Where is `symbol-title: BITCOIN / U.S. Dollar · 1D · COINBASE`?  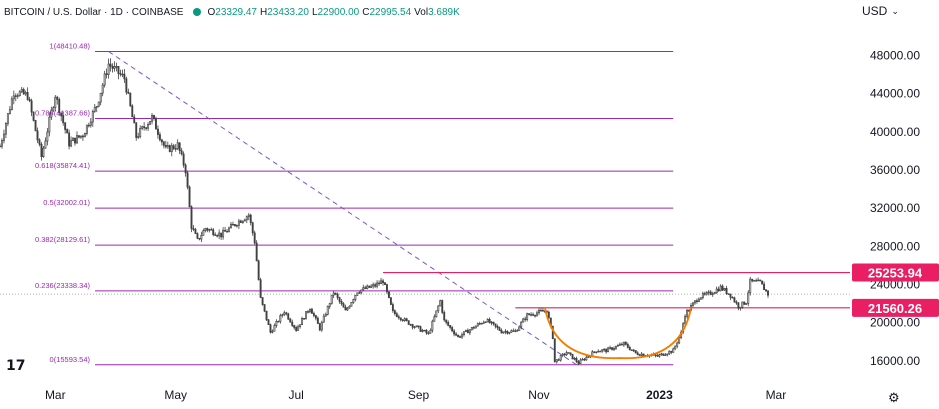
symbol-title: BITCOIN / U.S. Dollar · 1D · COINBASE is located at coordinates (94, 12).